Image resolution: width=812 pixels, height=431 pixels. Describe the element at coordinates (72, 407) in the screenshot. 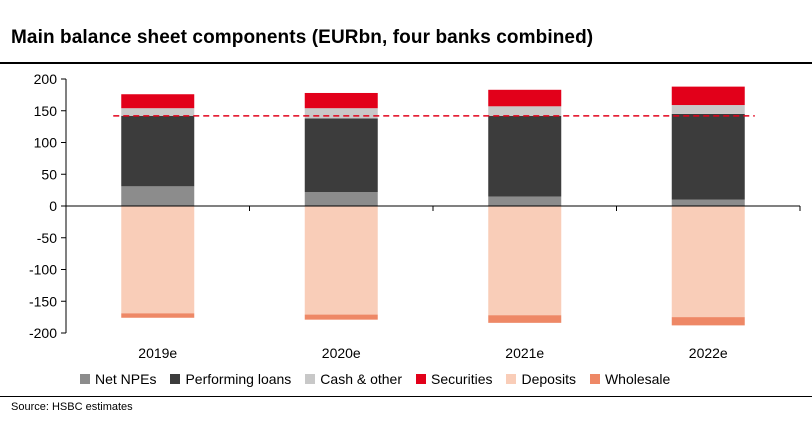

I see `source-note: Source: HSBC estimates` at that location.